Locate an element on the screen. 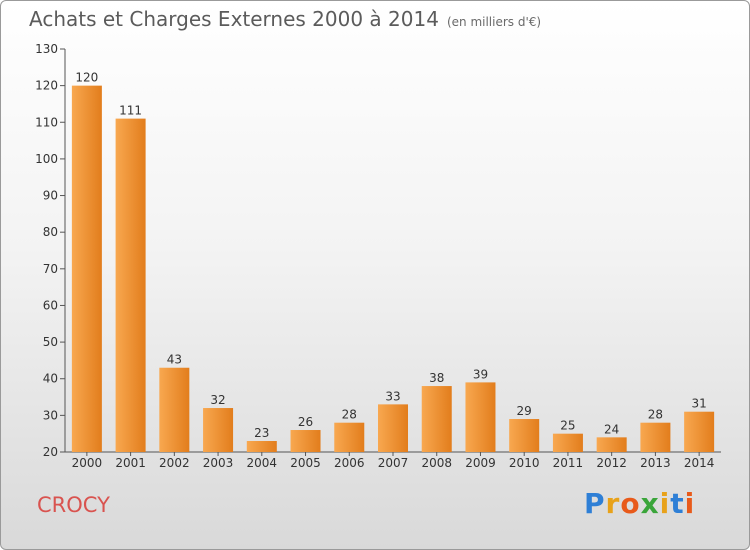 This screenshot has width=750, height=550. value-label: 43 is located at coordinates (174, 360).